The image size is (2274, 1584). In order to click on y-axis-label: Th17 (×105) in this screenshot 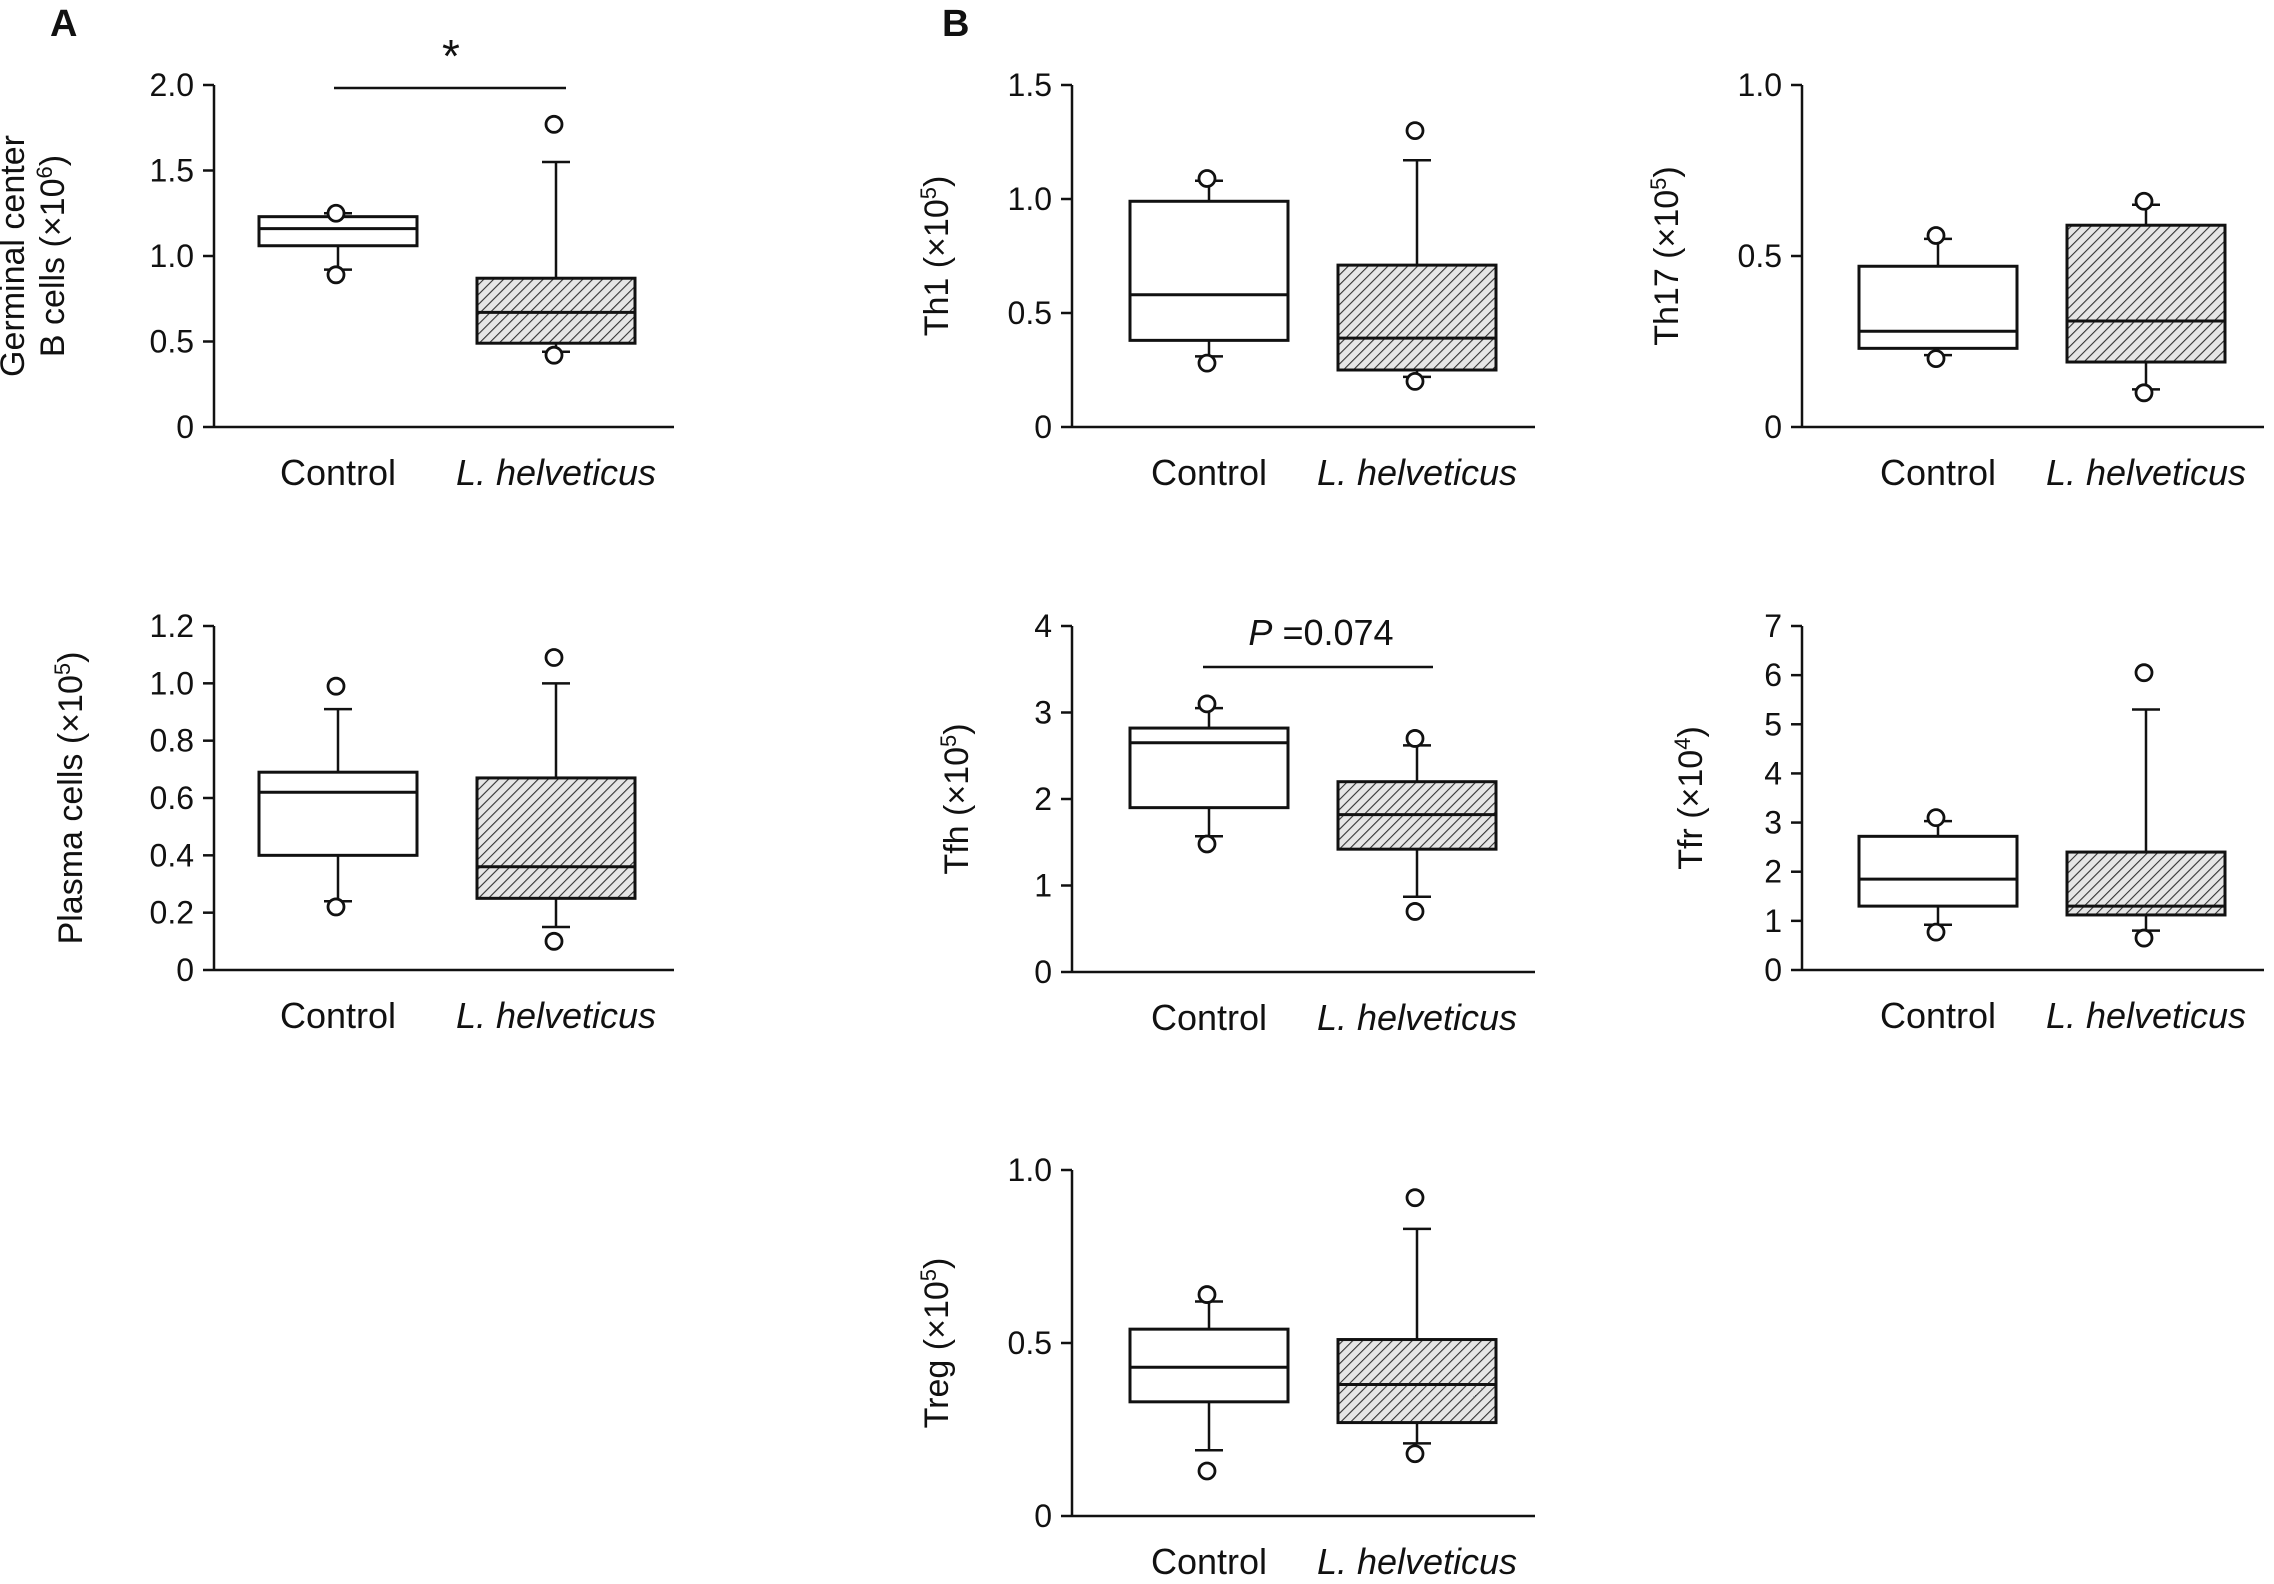, I will do `click(1666, 256)`.